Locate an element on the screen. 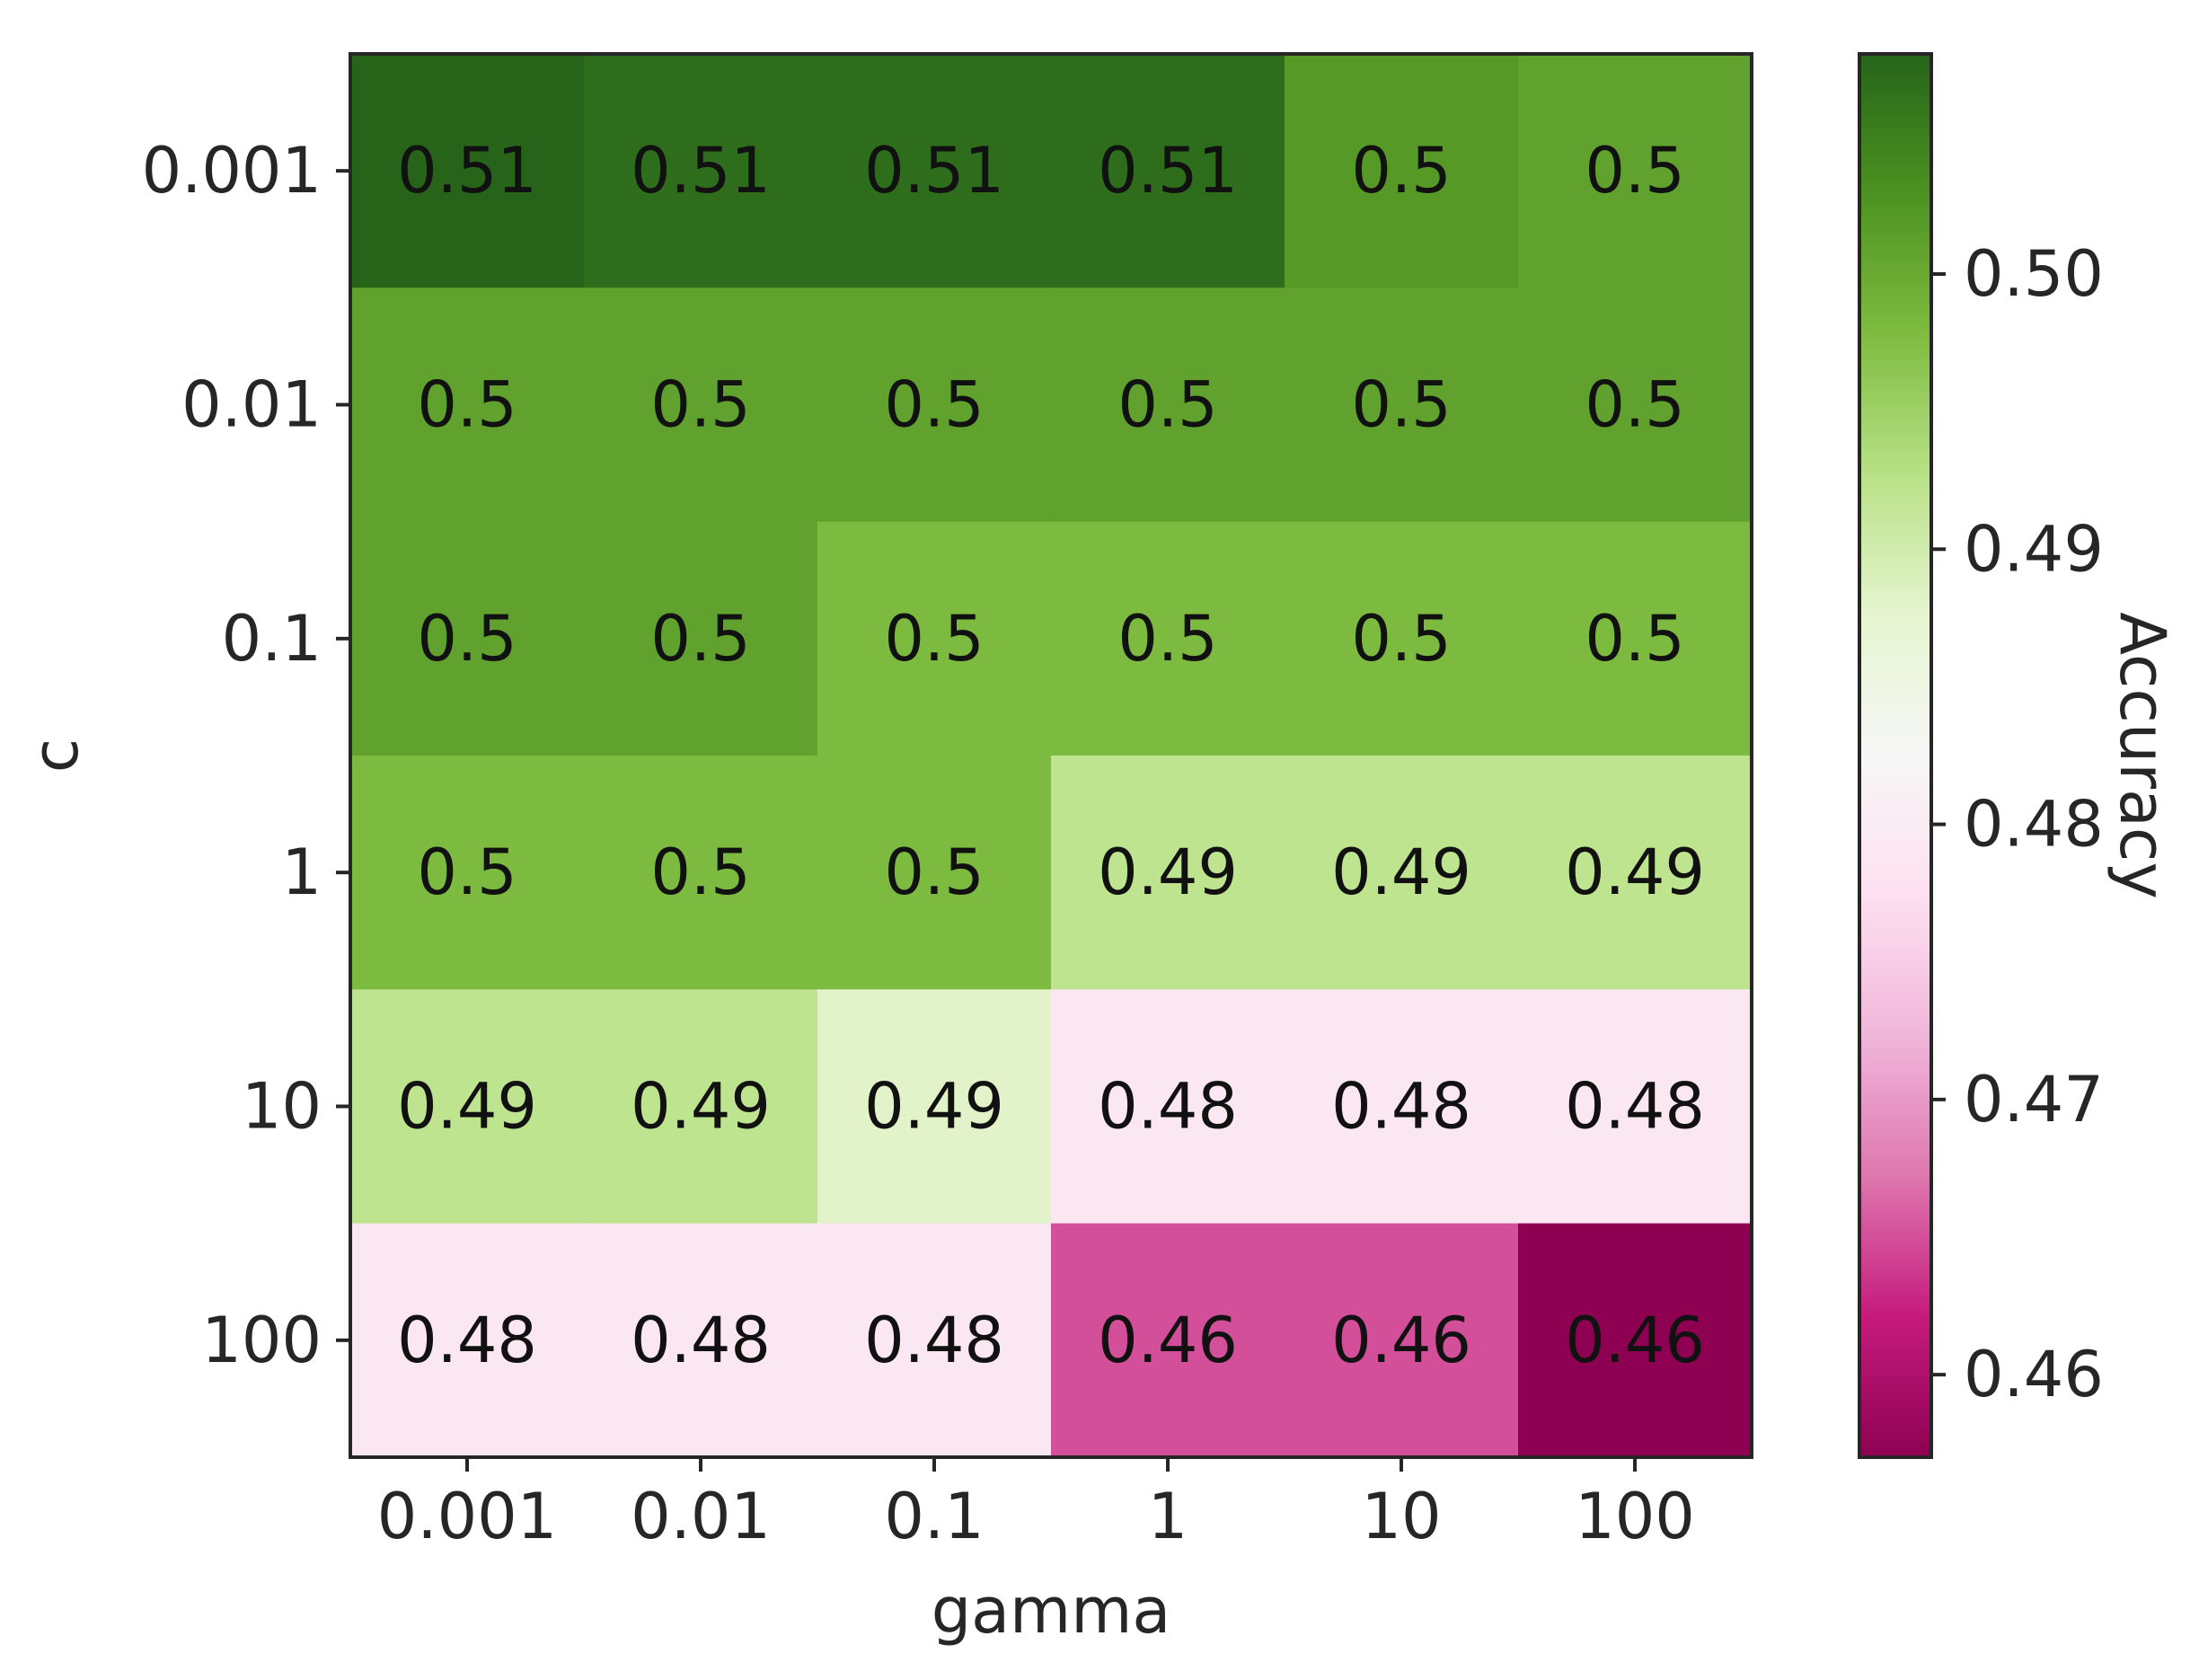 The image size is (2199, 1680). y-axis-ticks: 0.001 0.01 0.1 1 10 100 is located at coordinates (246, 755).